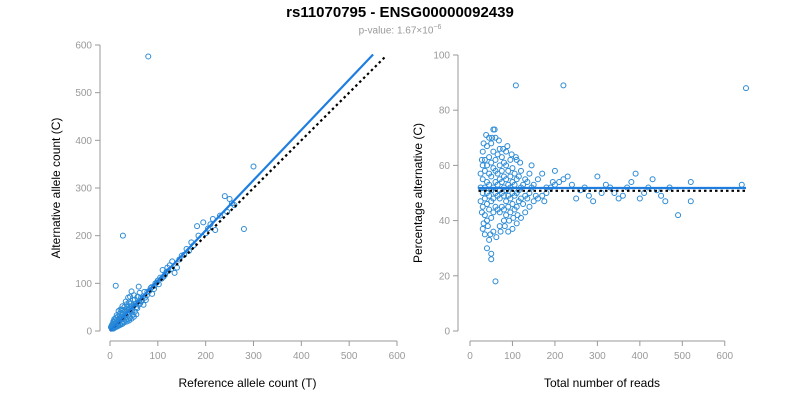 The height and width of the screenshot is (400, 800). I want to click on page-title: rs11070795 - ENSG00000092439, so click(400, 12).